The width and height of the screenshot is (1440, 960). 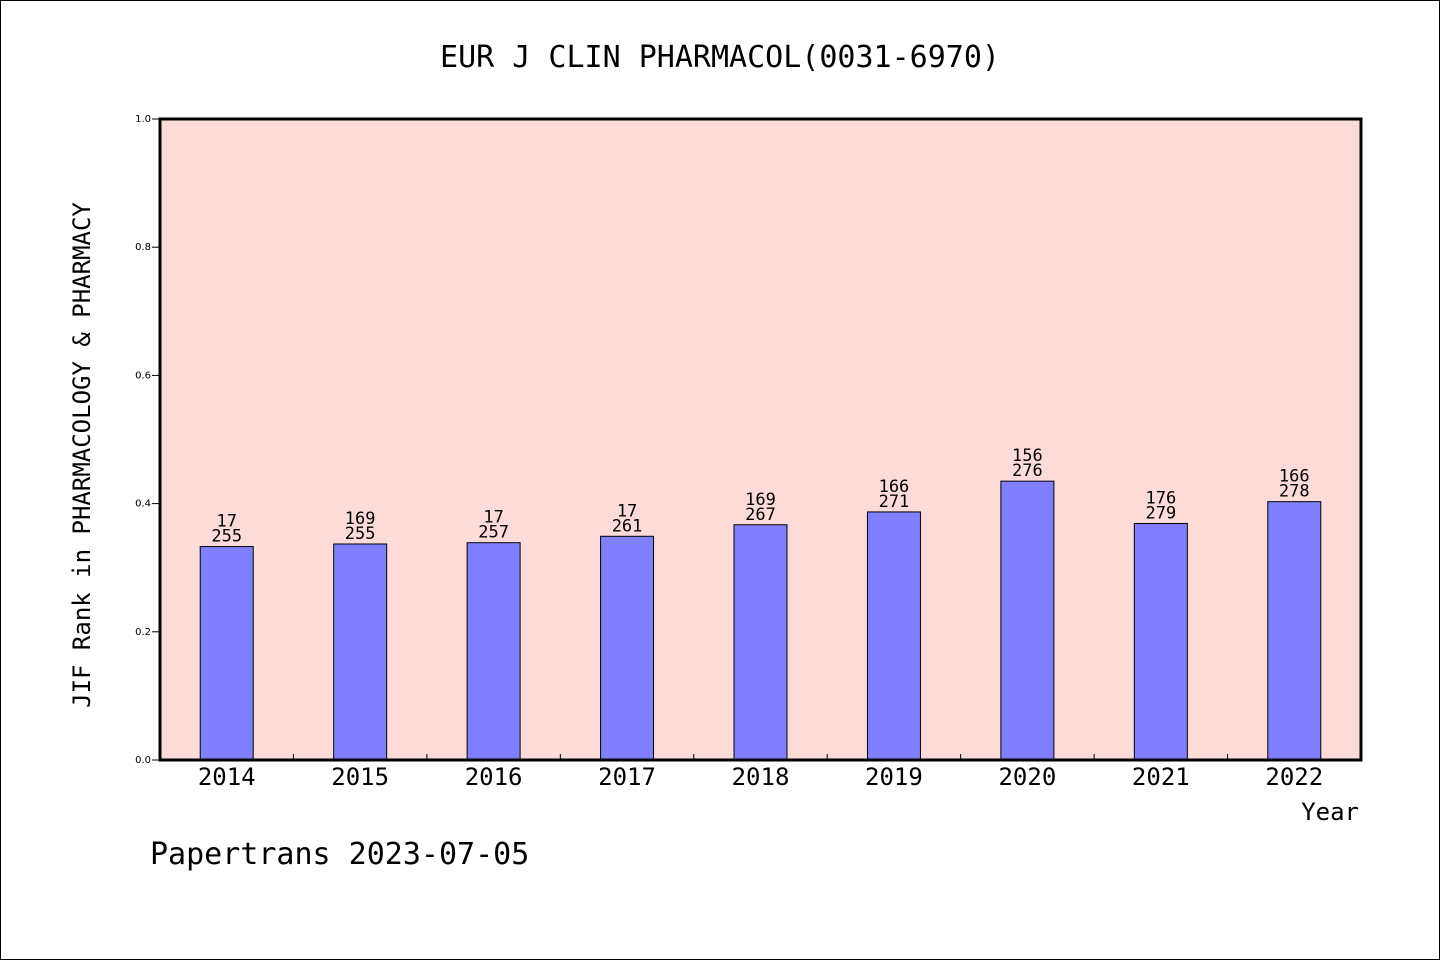 I want to click on x-tick-label: 2015, so click(x=360, y=777).